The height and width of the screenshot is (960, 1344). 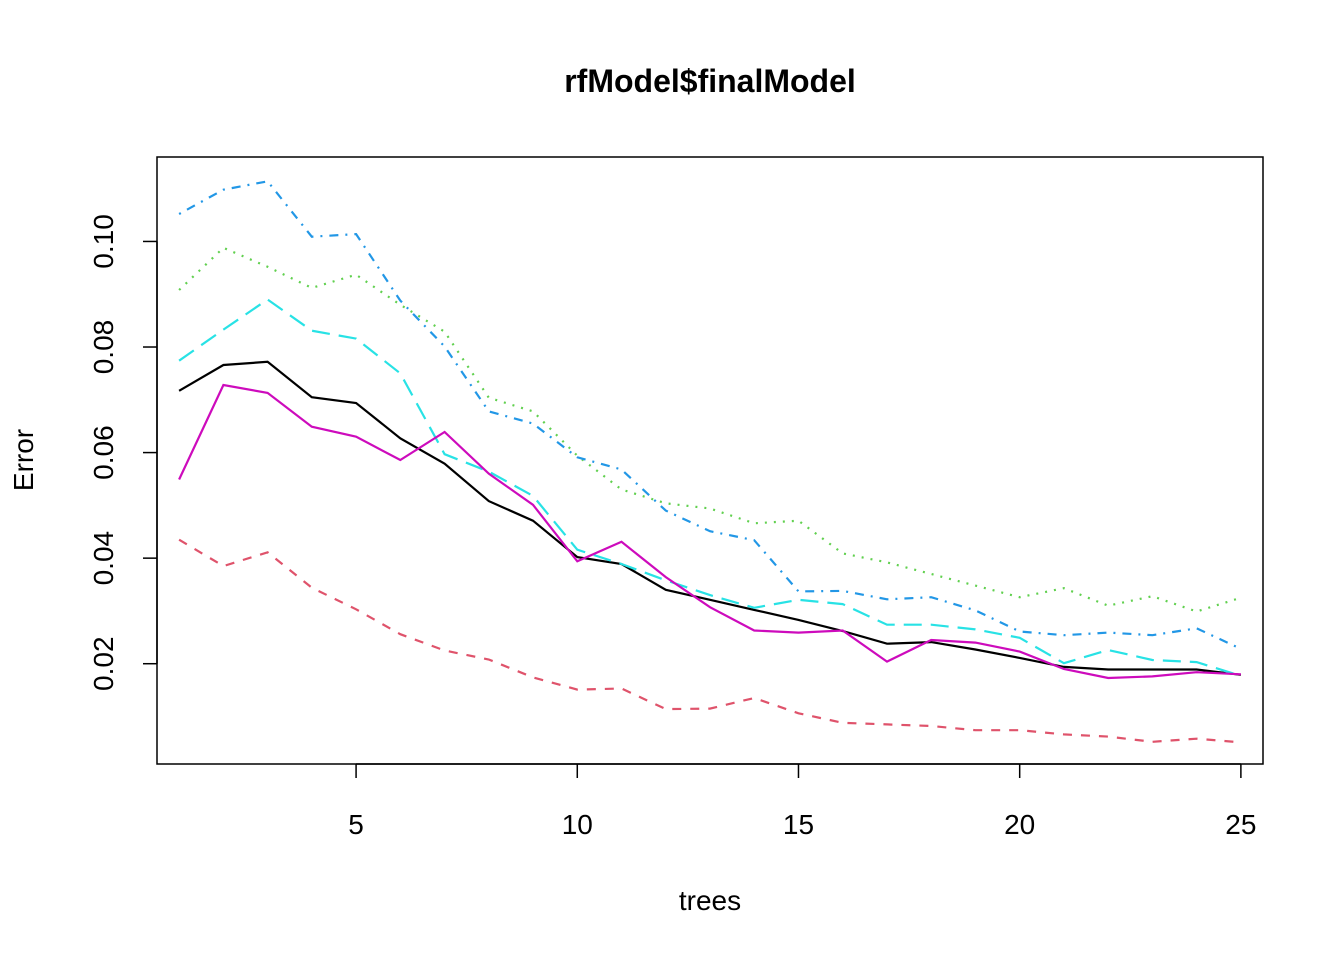 What do you see at coordinates (710, 900) in the screenshot?
I see `x-axis-label: trees` at bounding box center [710, 900].